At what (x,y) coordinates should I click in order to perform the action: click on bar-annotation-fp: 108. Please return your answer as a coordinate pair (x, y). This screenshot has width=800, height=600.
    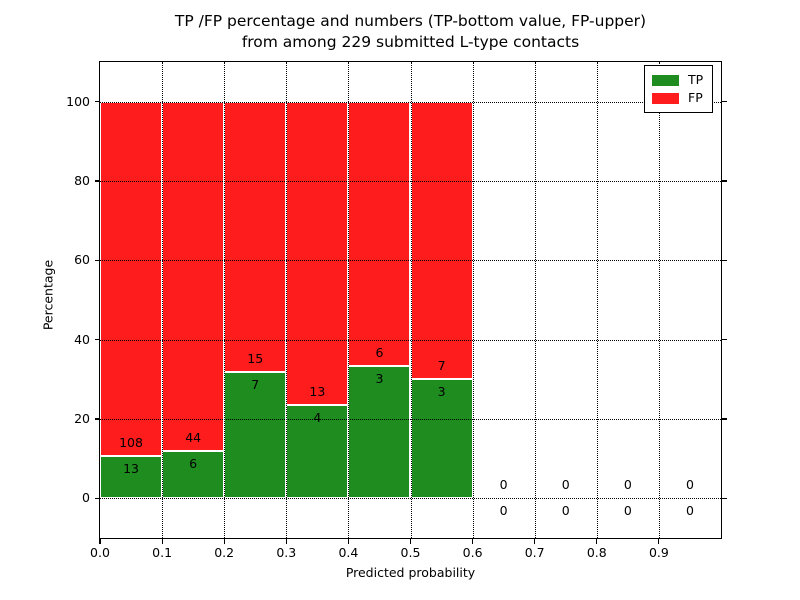
    Looking at the image, I should click on (131, 442).